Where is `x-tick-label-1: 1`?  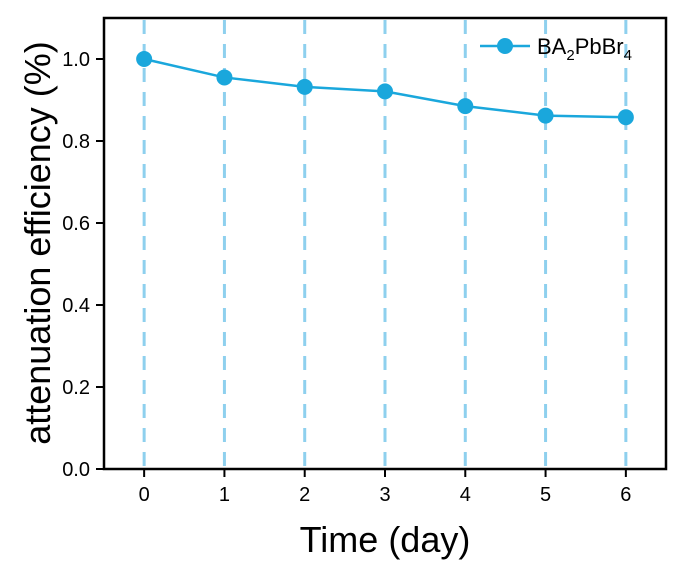
x-tick-label-1: 1 is located at coordinates (224, 495).